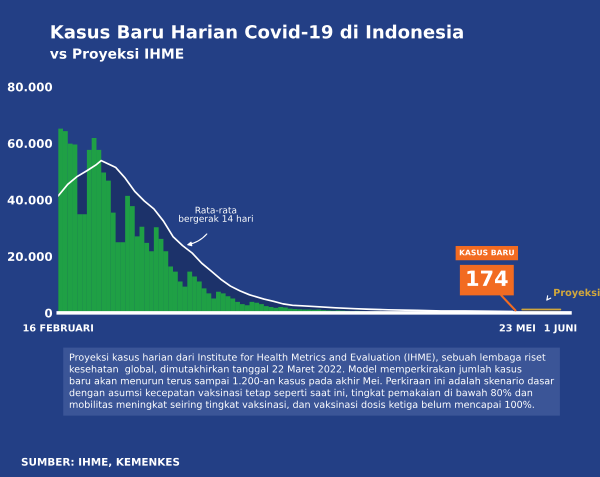  I want to click on annotation: 174, so click(487, 278).